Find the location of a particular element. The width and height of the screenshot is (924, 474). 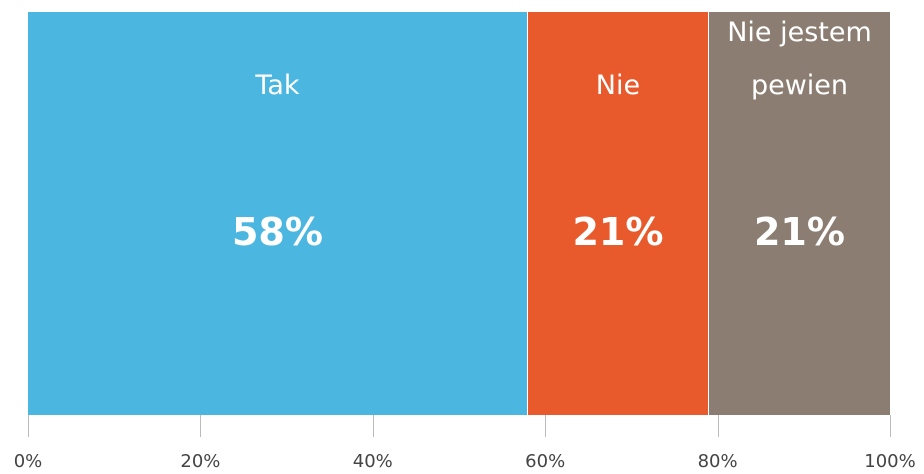

x-tick-label: 20% is located at coordinates (200, 461).